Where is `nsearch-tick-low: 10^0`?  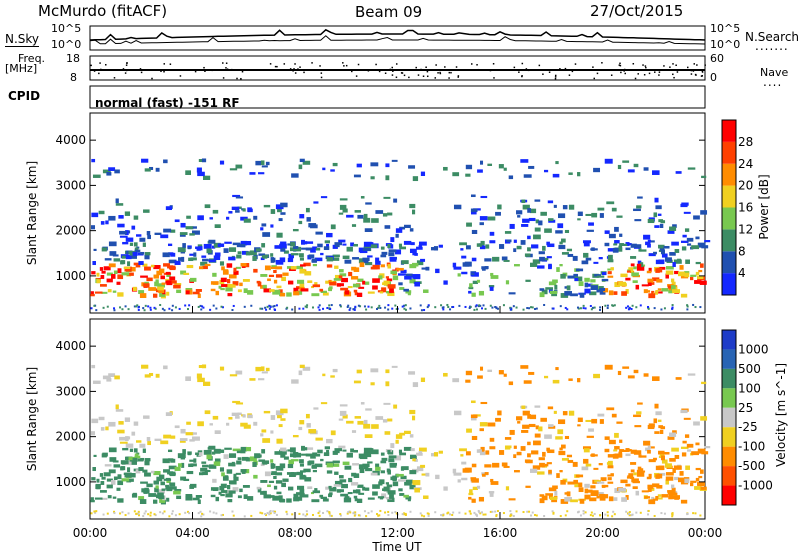
nsearch-tick-low: 10^0 is located at coordinates (725, 44).